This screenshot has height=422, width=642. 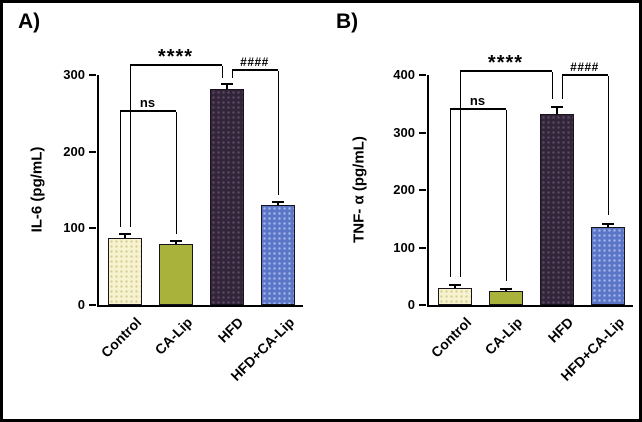 What do you see at coordinates (37, 189) in the screenshot?
I see `panel-a-y-axis-title: IL-6 (pg/mL)` at bounding box center [37, 189].